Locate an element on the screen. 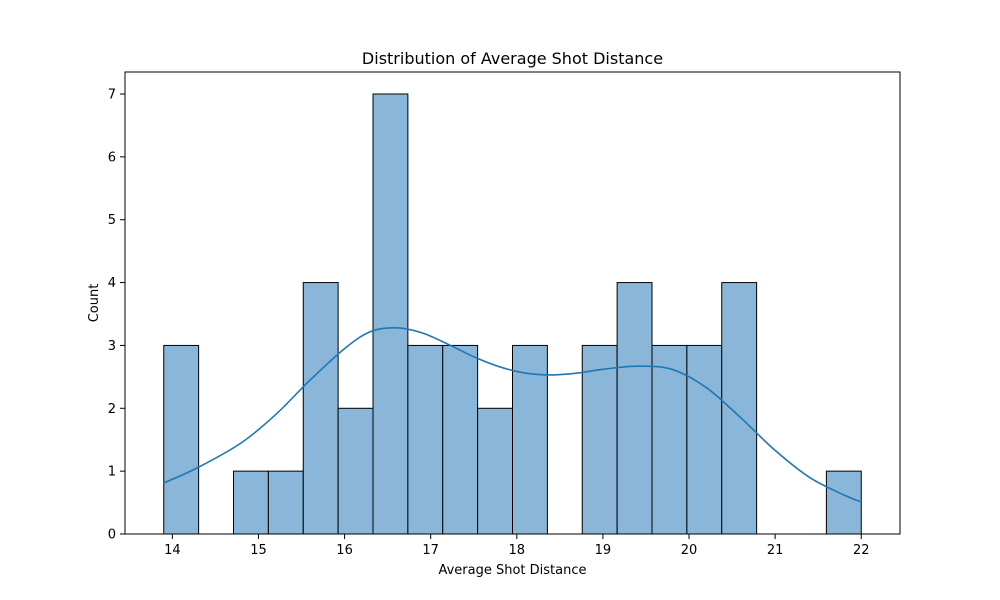  y-tick-label: 7 is located at coordinates (112, 95).